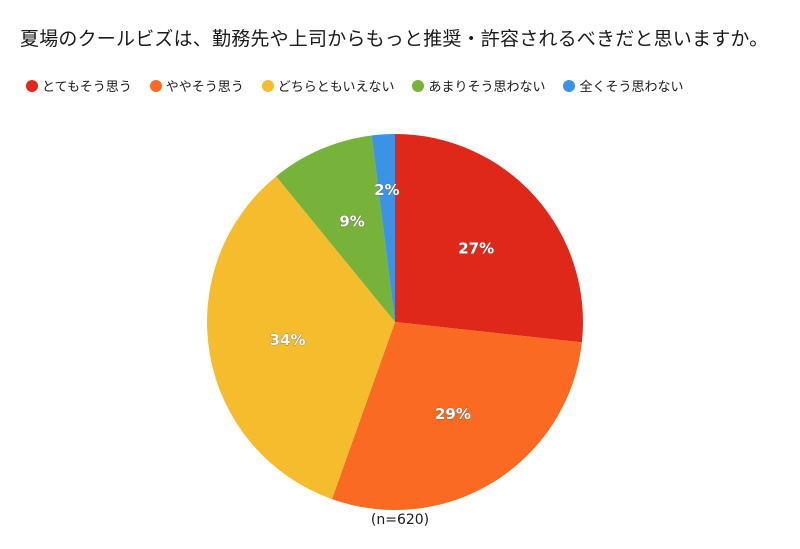 This screenshot has height=549, width=800. What do you see at coordinates (394, 39) in the screenshot?
I see `chart-title: 夏場のクールビズは、勤務先や上司からもっと推奨・許容されるべきだと思いますか。` at bounding box center [394, 39].